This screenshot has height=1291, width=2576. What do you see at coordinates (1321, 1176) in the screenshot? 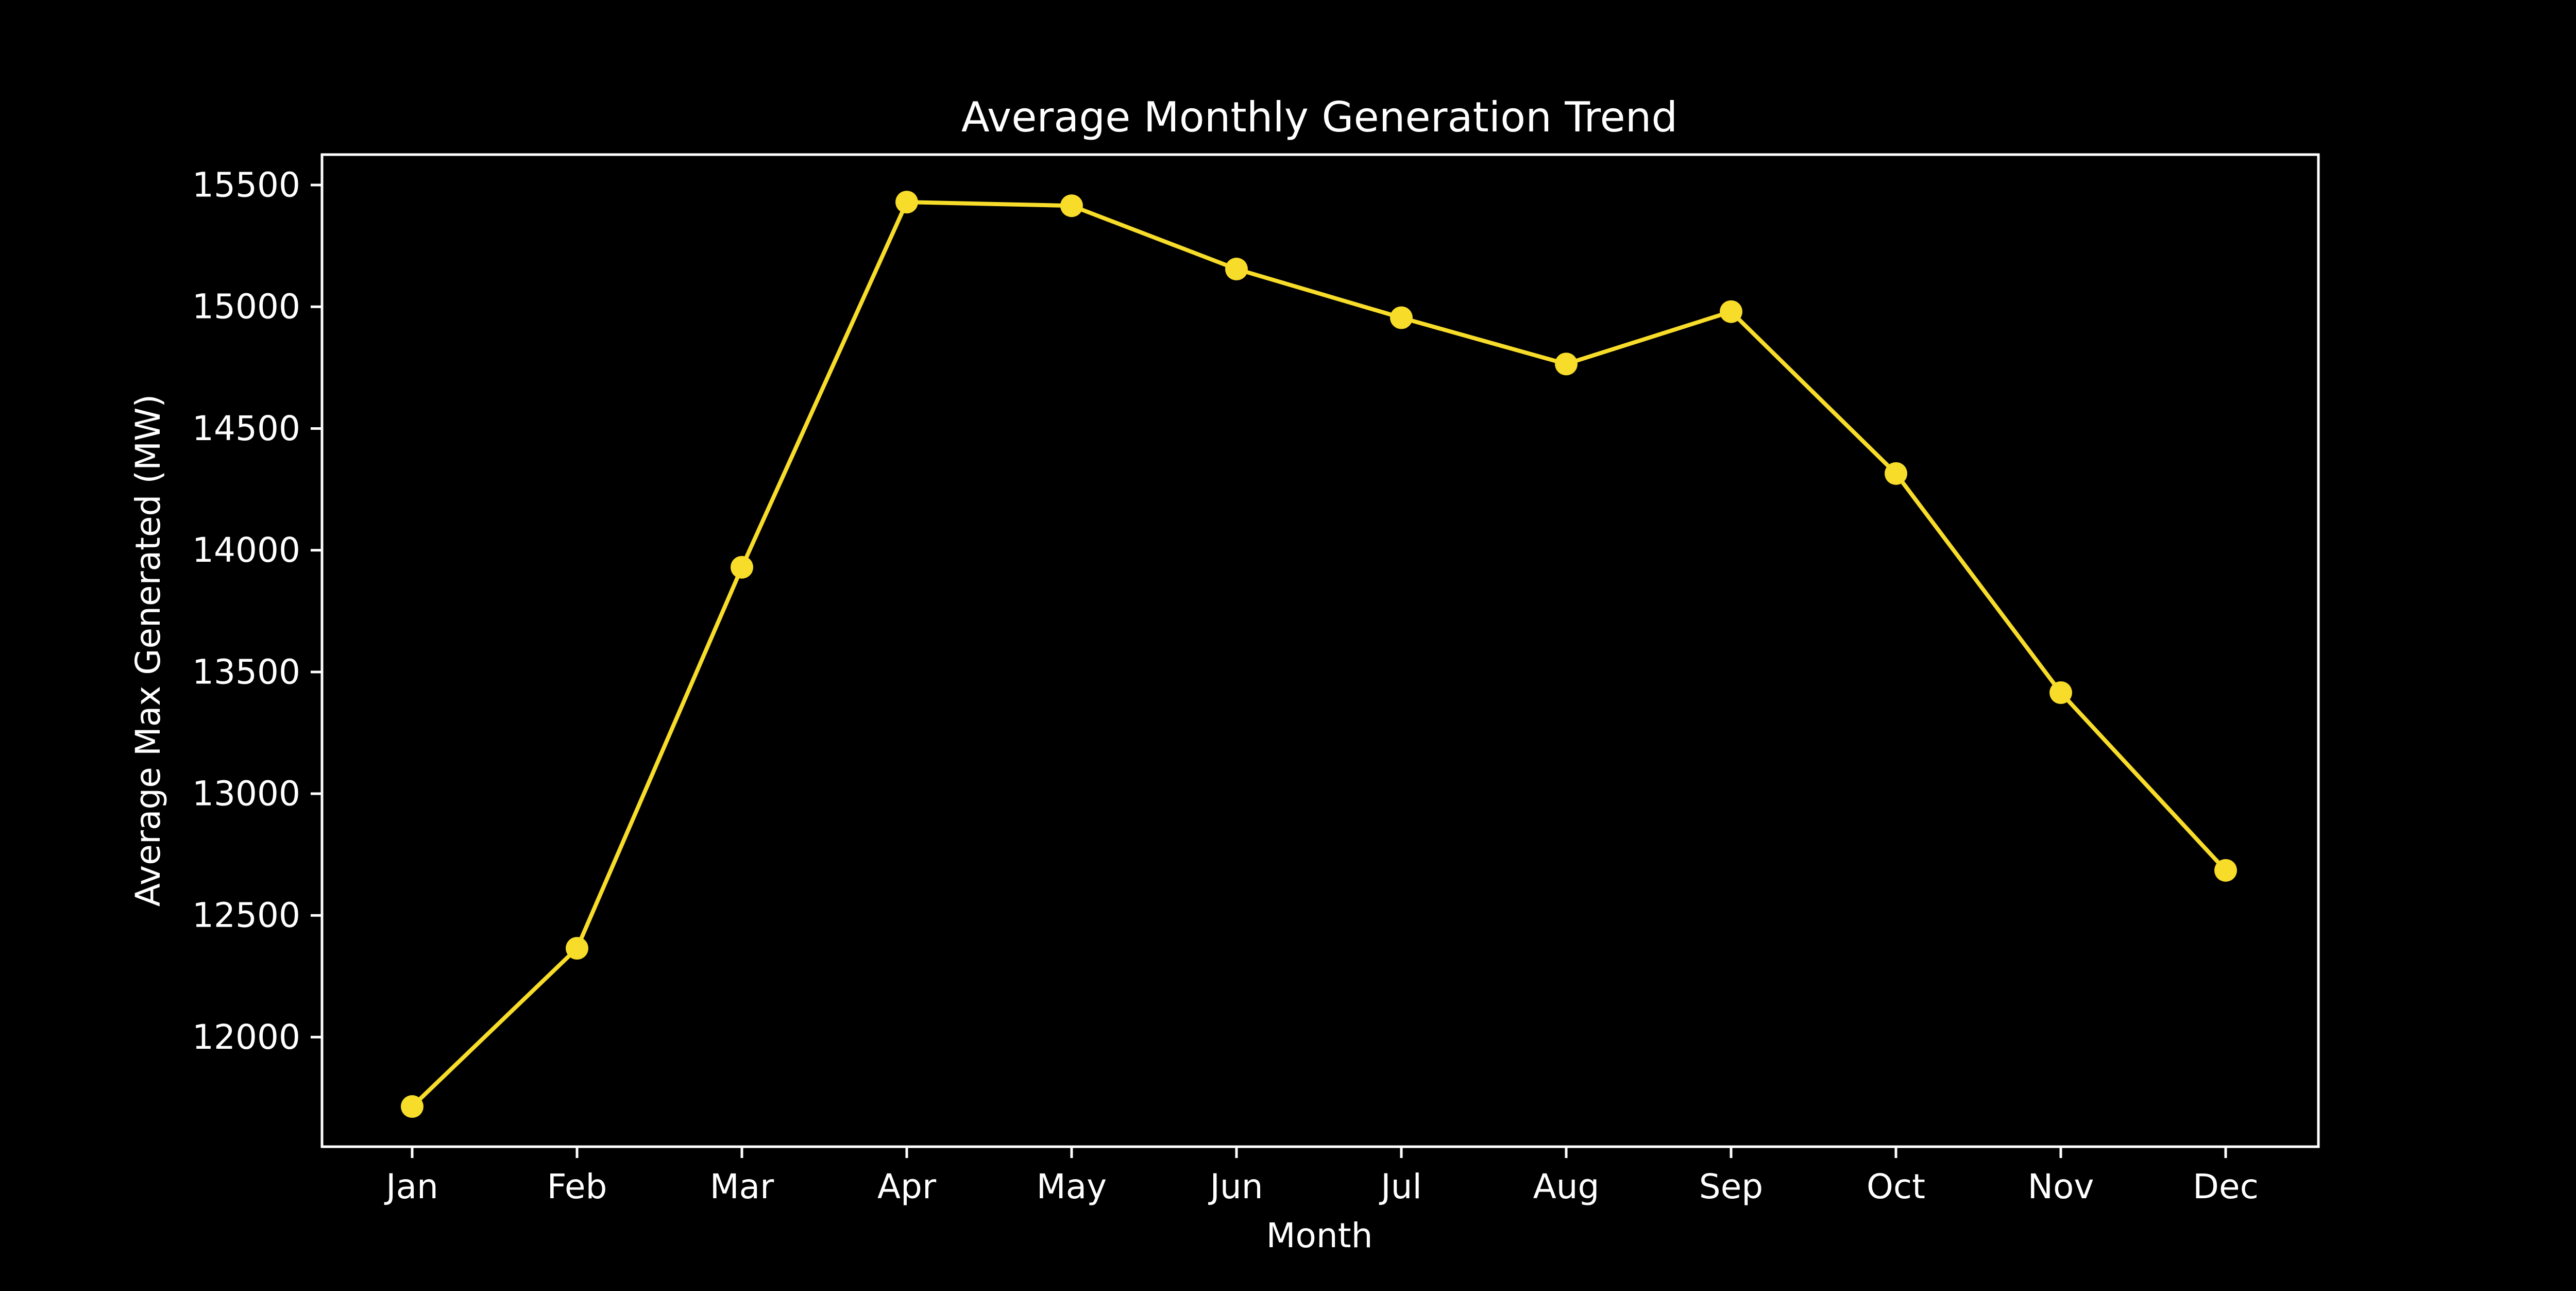
I see `x-axis: Jan Feb Mar Apr May Jun Jul Aug Sep Oct Nov Dec` at bounding box center [1321, 1176].